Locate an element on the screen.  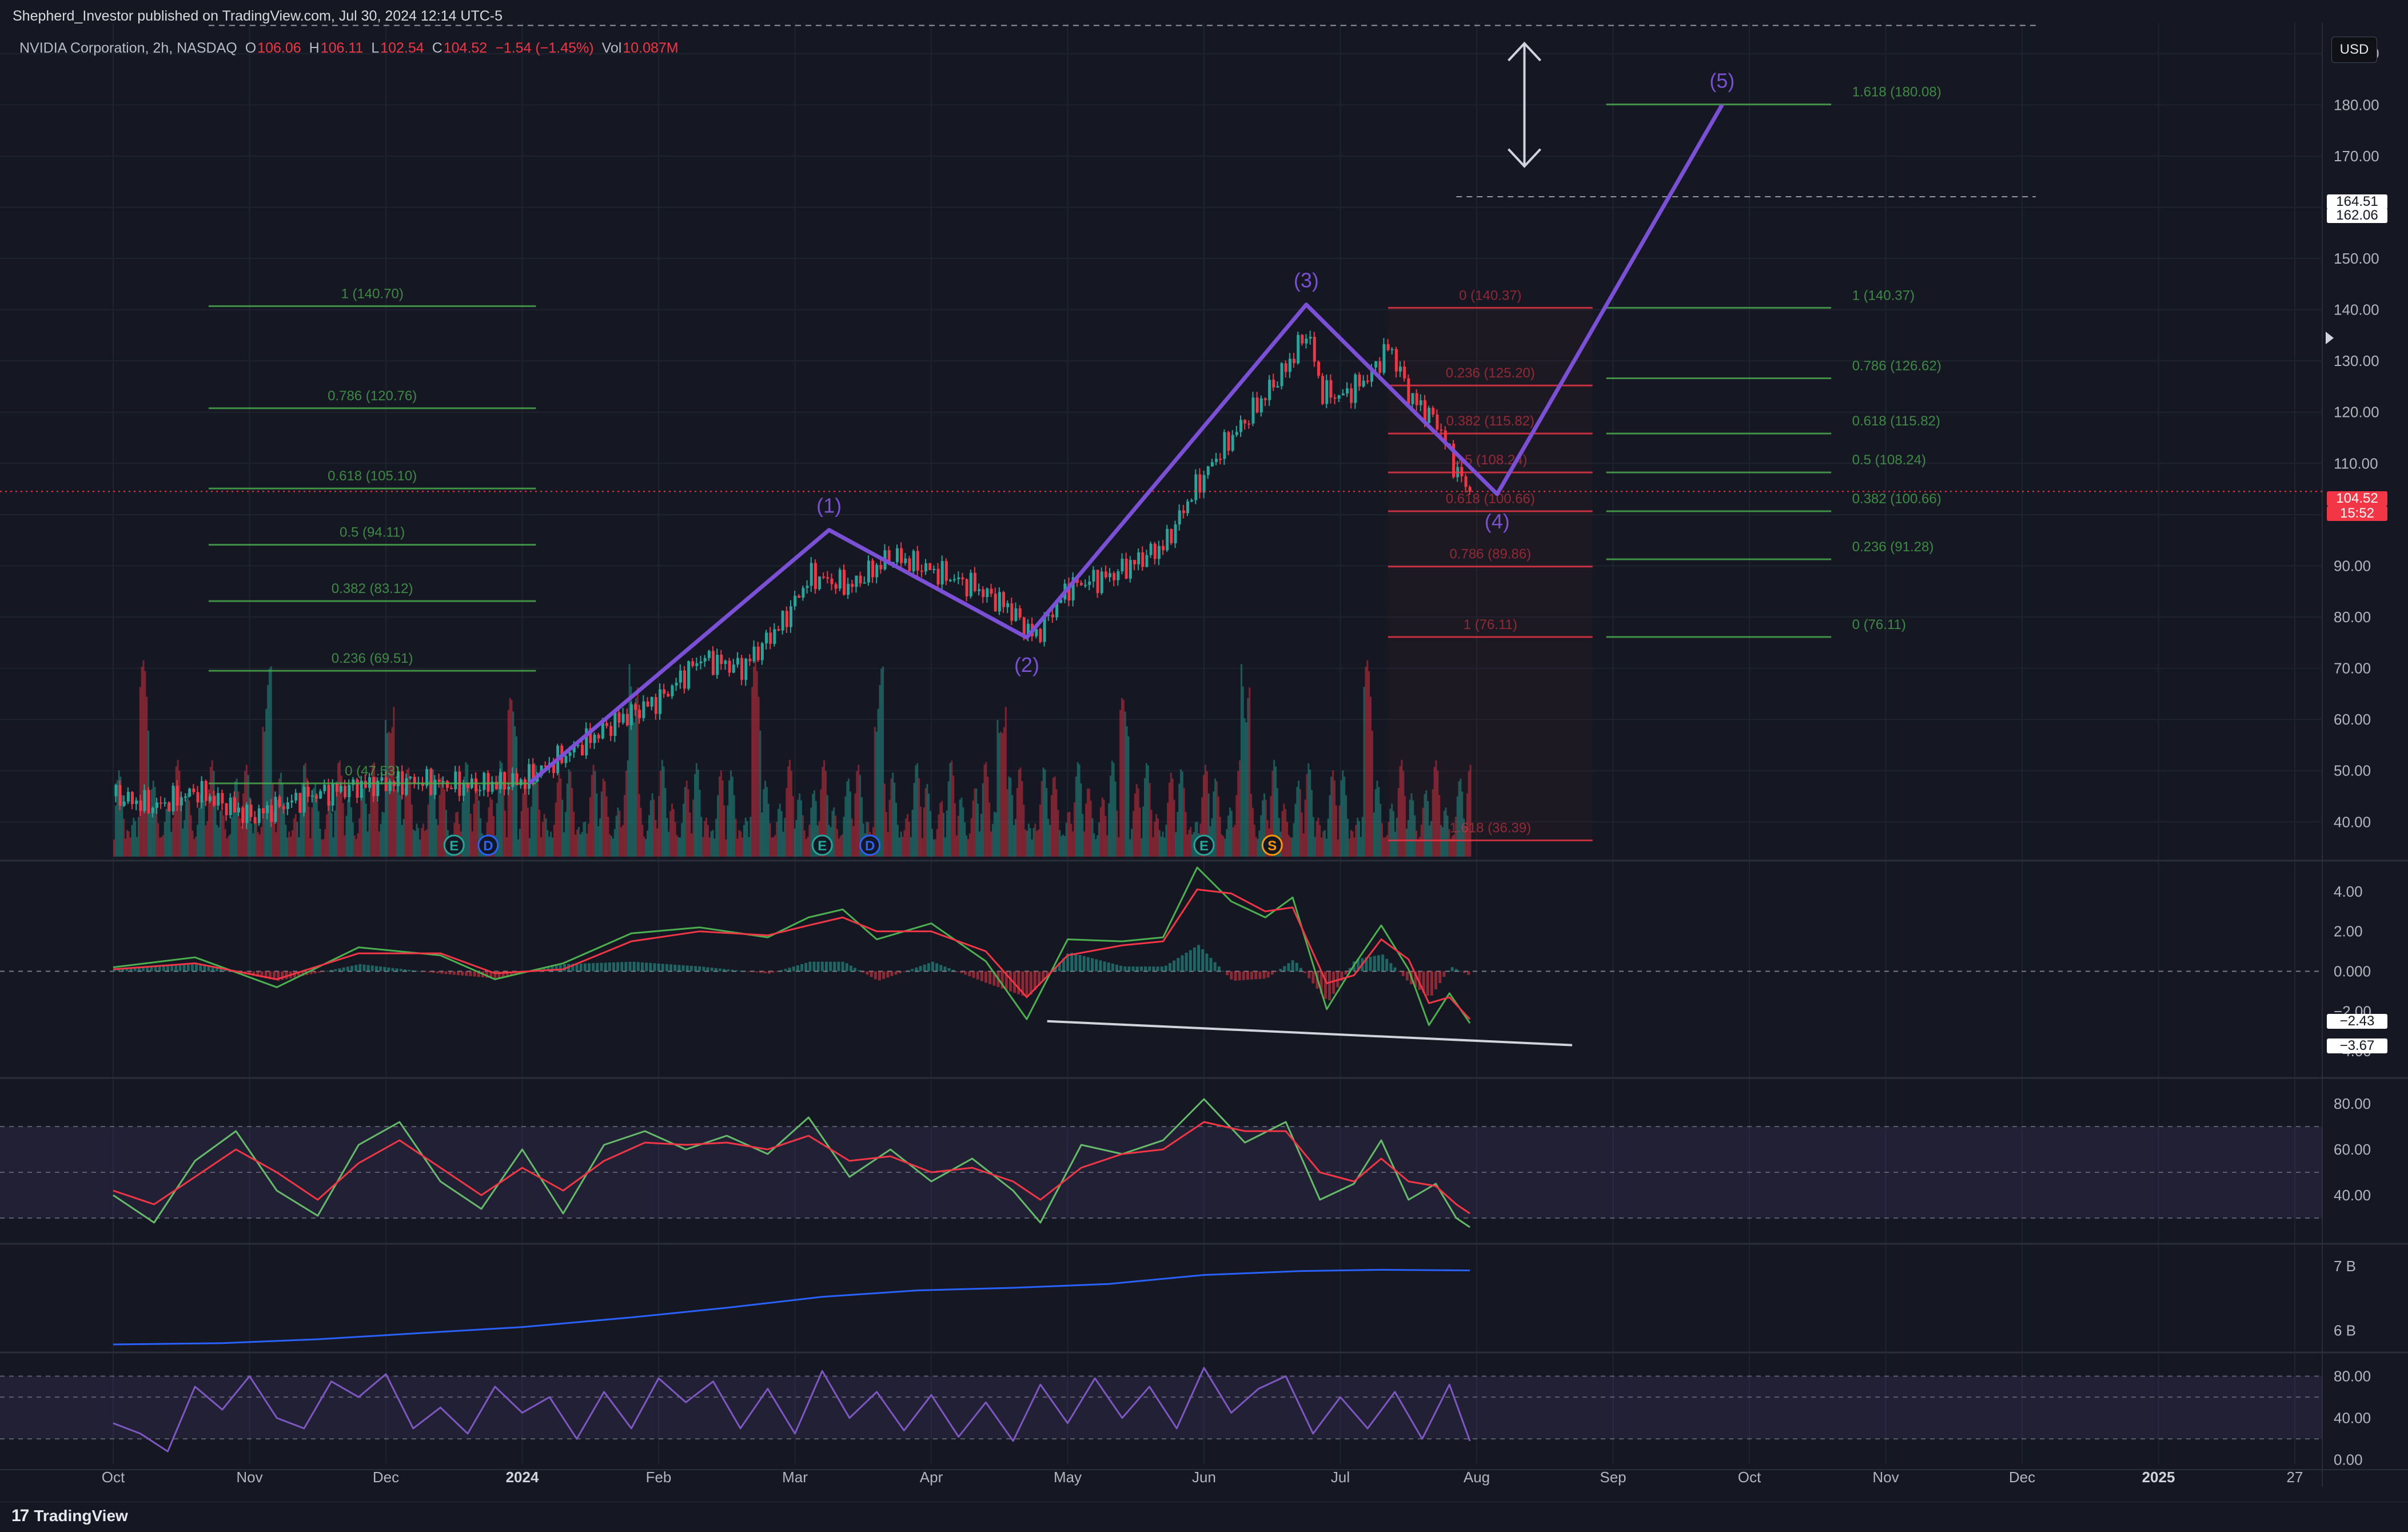
collapse-arrow-icon is located at coordinates (2330, 338).